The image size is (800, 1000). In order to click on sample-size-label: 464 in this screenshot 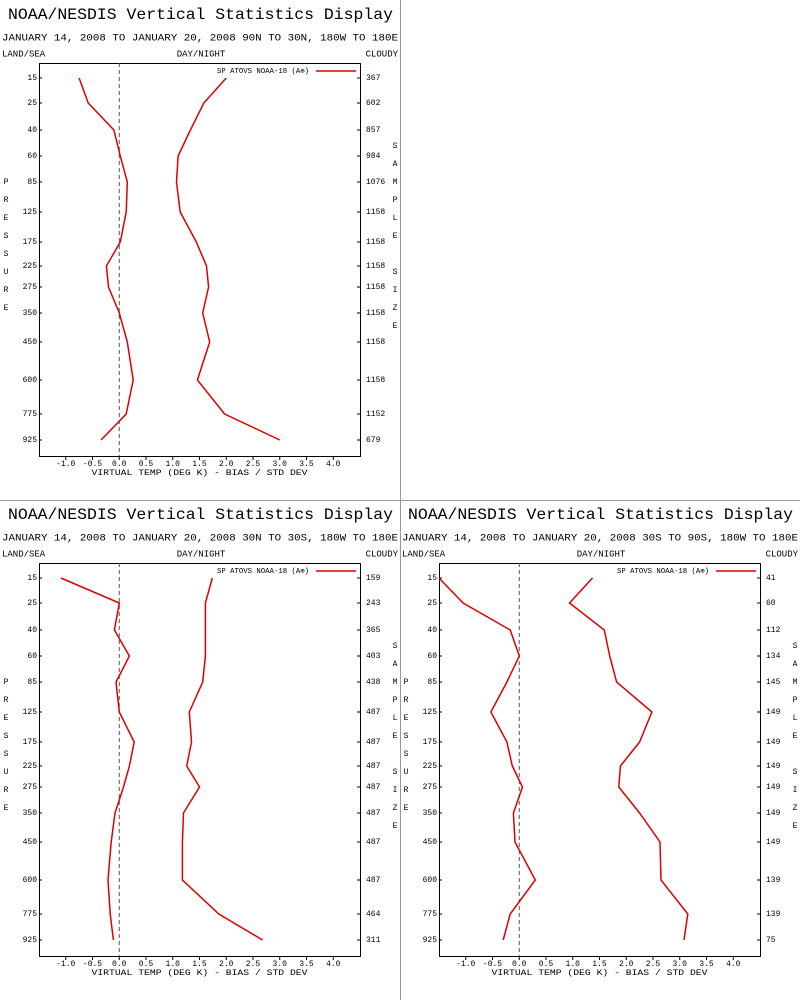, I will do `click(373, 914)`.